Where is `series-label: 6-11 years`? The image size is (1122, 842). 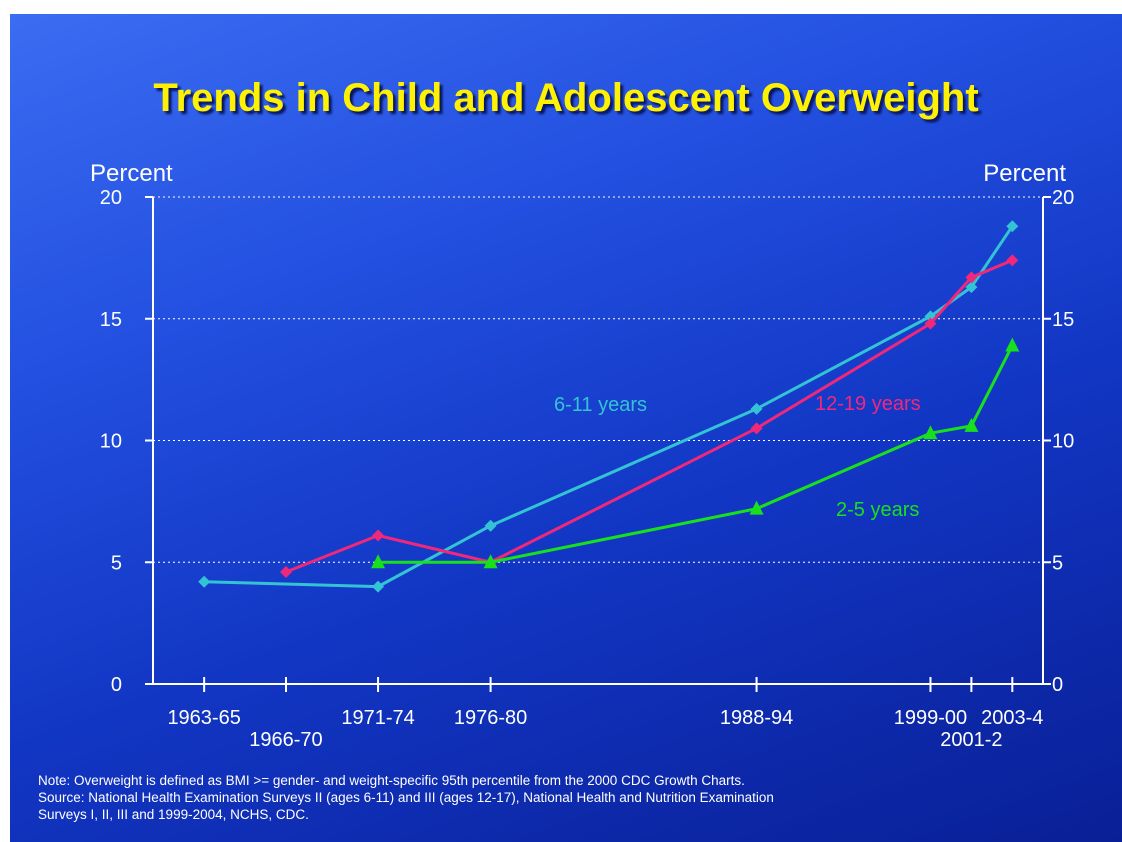 series-label: 6-11 years is located at coordinates (600, 405).